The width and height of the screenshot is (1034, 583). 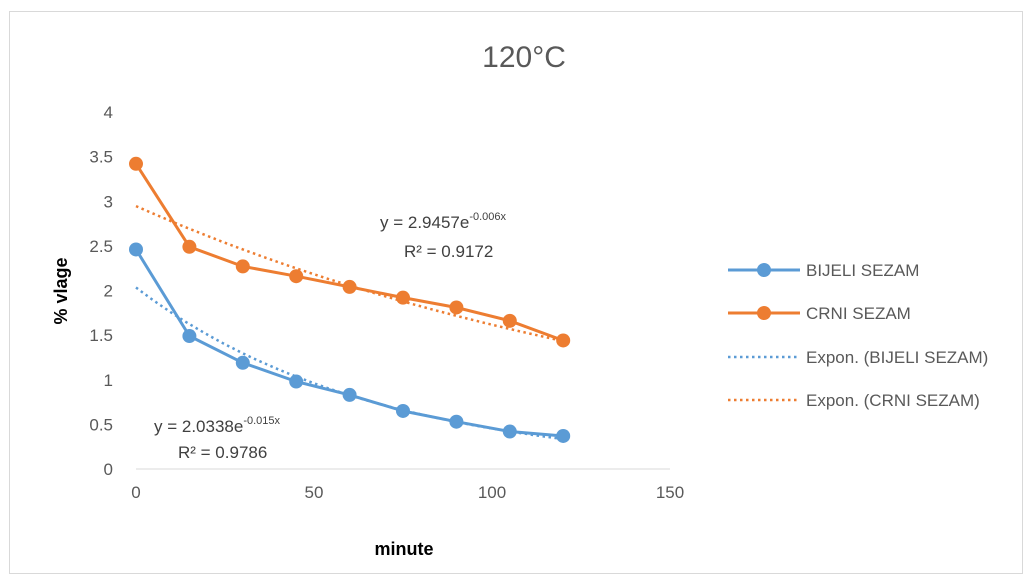 I want to click on legend-item-expon-bijeli: Expon. (BIJELI SEZAM), so click(x=858, y=357).